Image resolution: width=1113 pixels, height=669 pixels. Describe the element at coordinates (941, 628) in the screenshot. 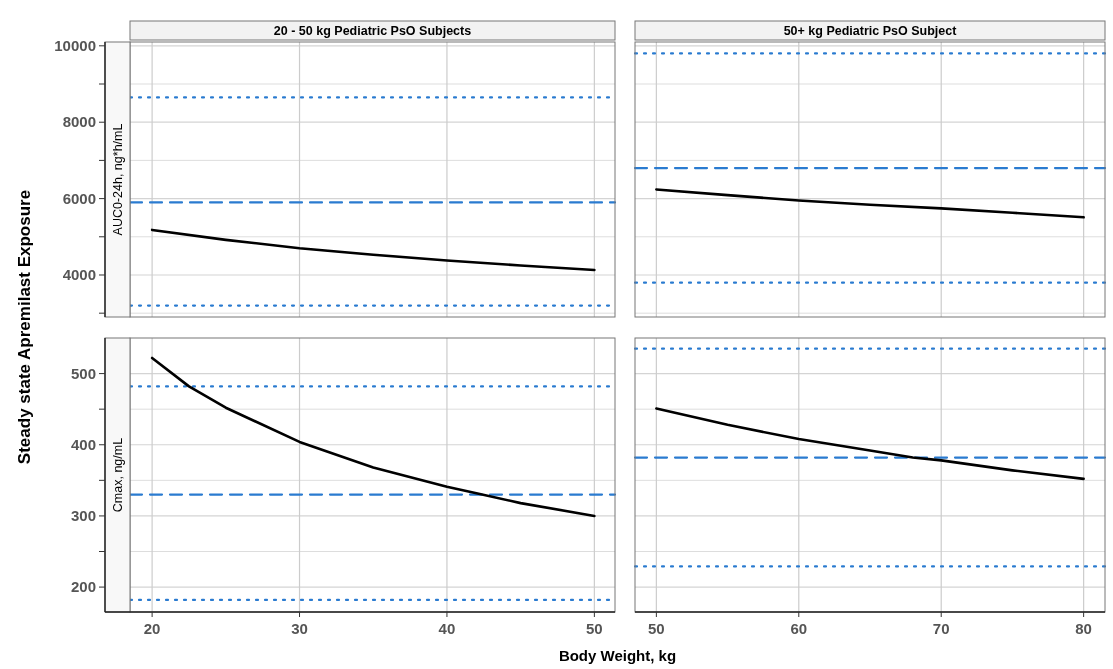

I see `x-tick-label: 70` at that location.